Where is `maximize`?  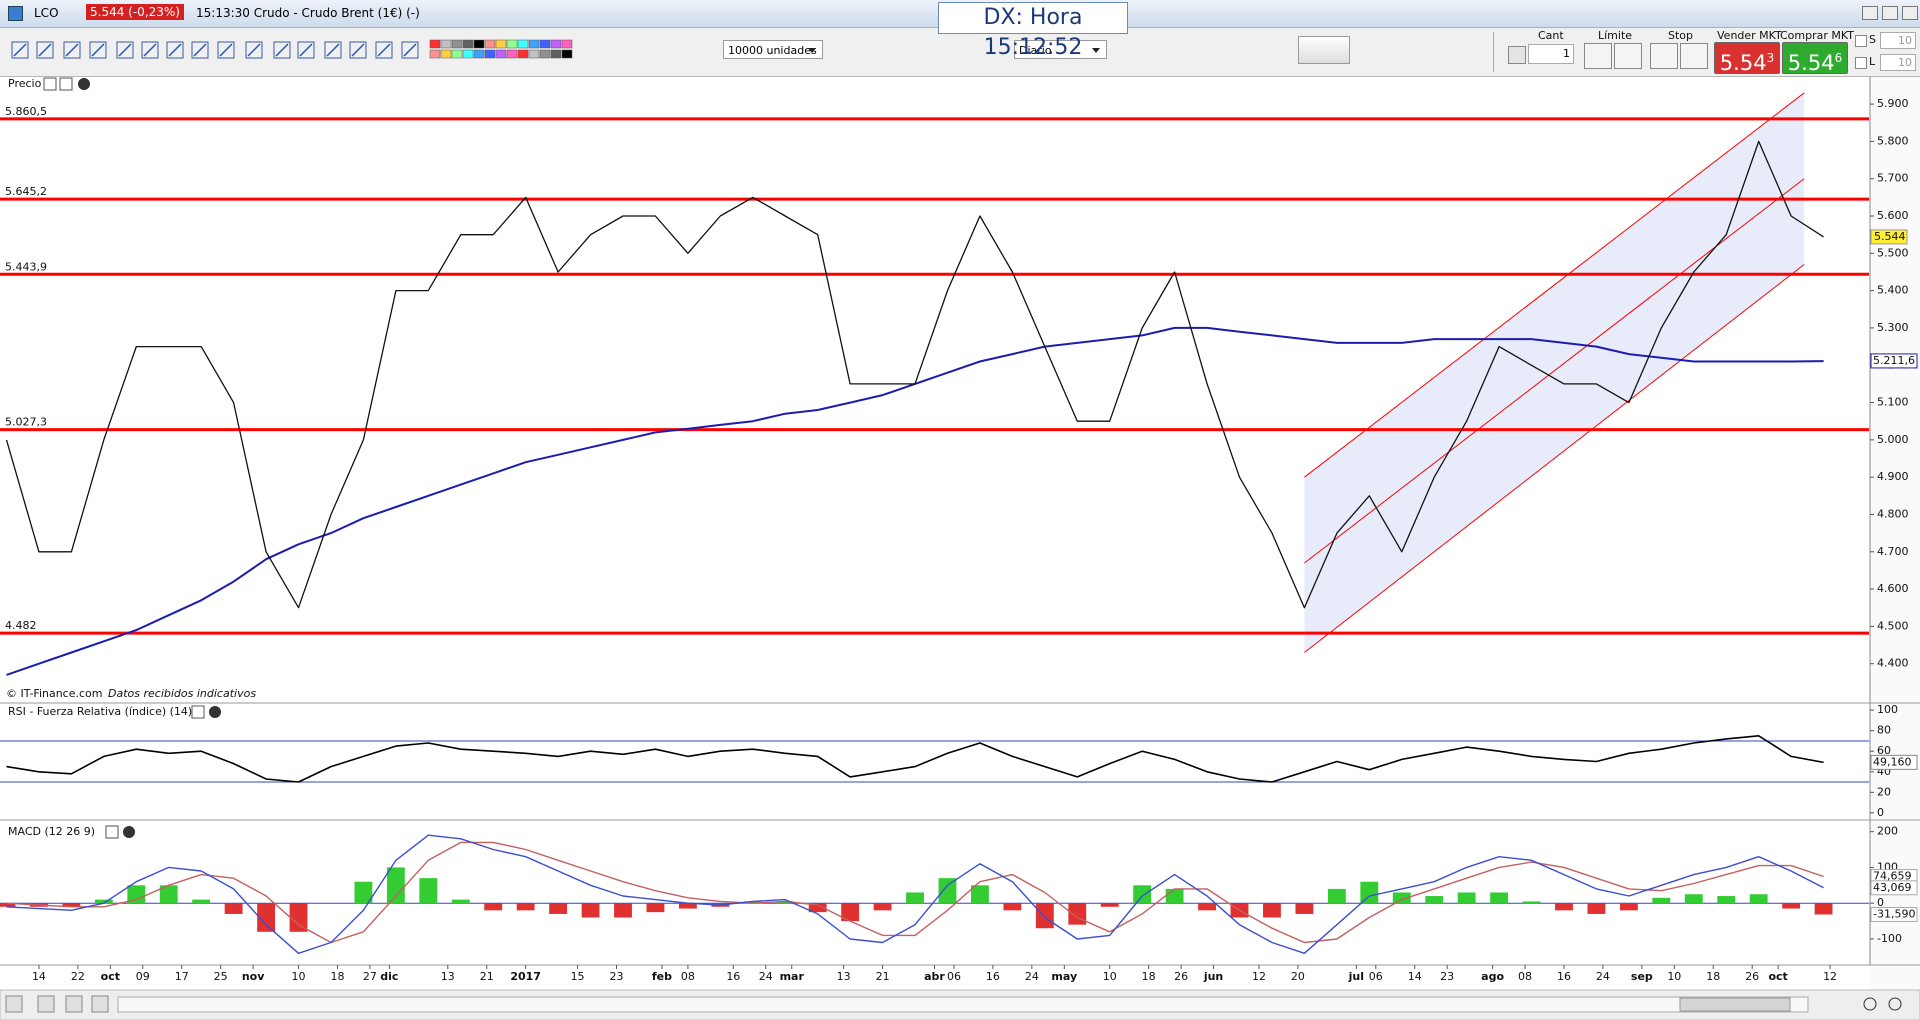
maximize is located at coordinates (1890, 13).